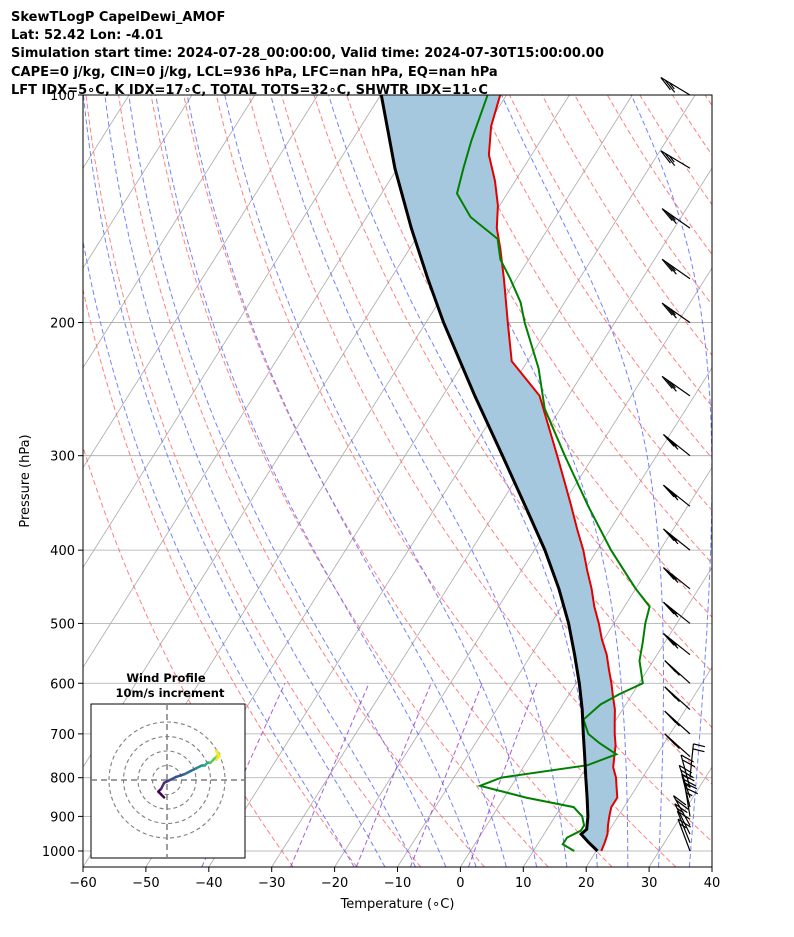 The height and width of the screenshot is (937, 794). What do you see at coordinates (62, 735) in the screenshot?
I see `y-tick-label: 700` at bounding box center [62, 735].